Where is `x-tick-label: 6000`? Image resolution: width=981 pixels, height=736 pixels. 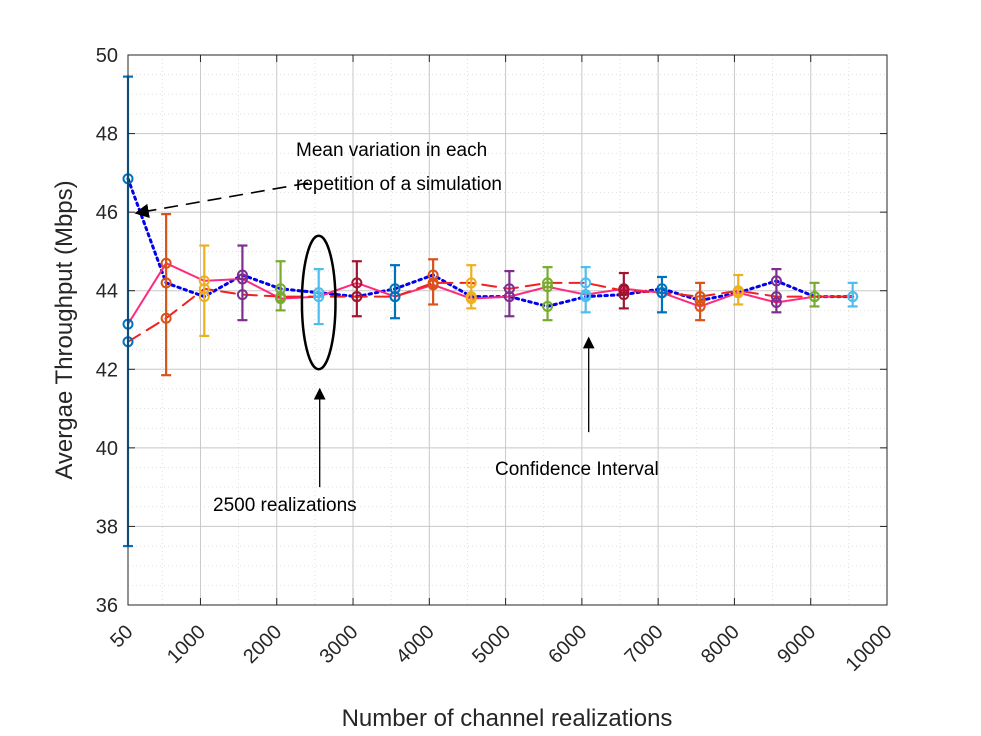 x-tick-label: 6000 is located at coordinates (567, 644).